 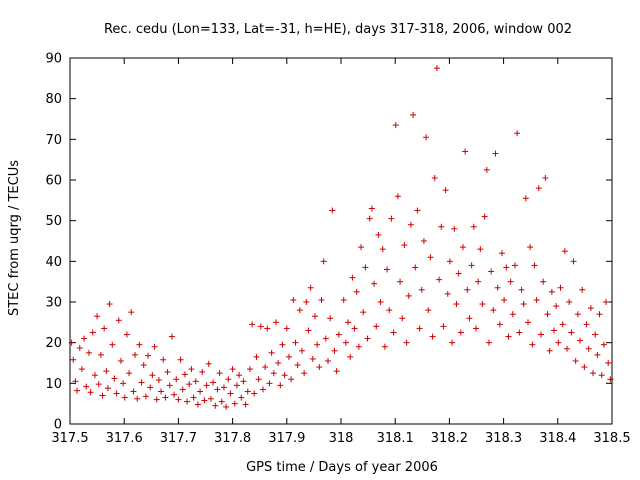 I want to click on y-tick-label: 20, so click(x=53, y=343).